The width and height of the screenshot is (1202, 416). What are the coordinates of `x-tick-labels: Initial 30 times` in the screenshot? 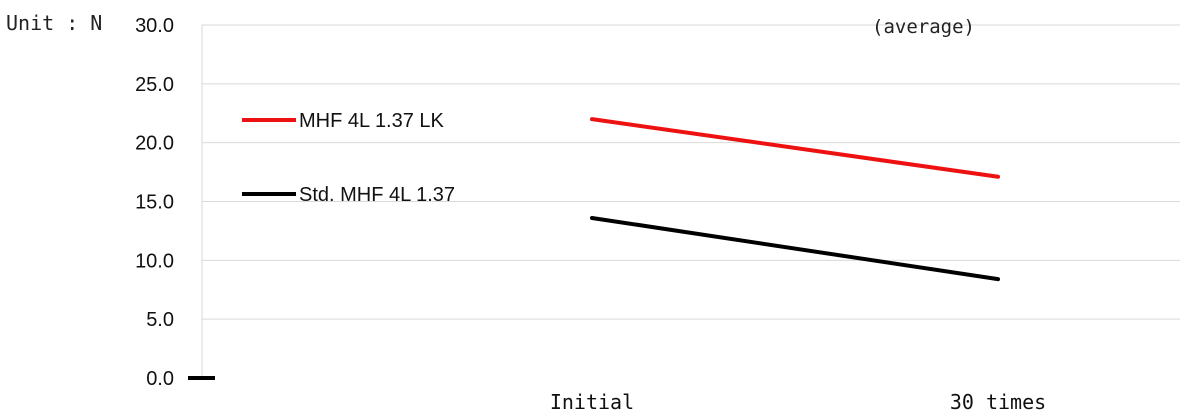 It's located at (798, 402).